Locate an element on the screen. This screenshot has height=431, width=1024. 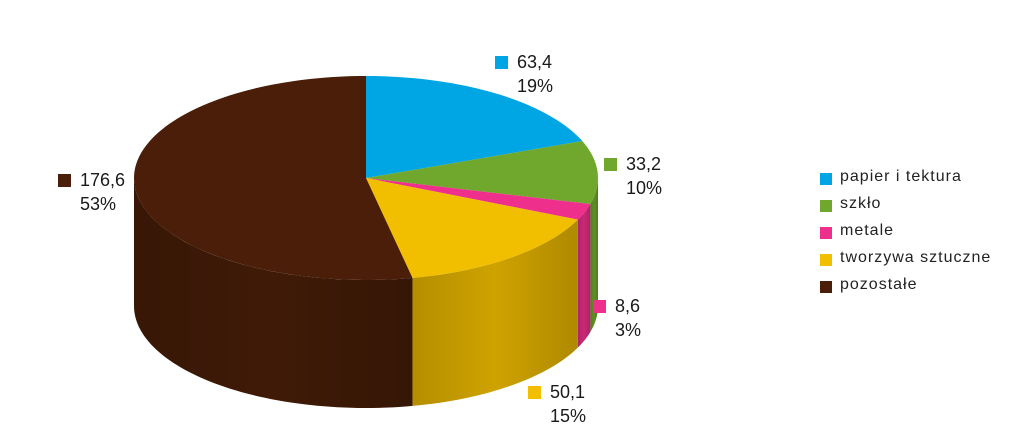
swatch-tworzywa is located at coordinates (534, 392).